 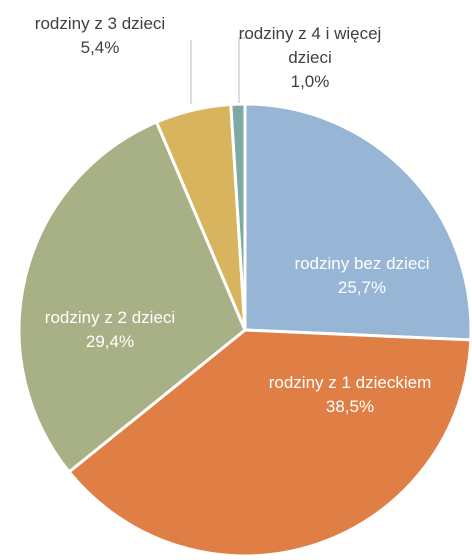 I want to click on slice-name: rodziny z 3 dzieci, so click(x=100, y=23).